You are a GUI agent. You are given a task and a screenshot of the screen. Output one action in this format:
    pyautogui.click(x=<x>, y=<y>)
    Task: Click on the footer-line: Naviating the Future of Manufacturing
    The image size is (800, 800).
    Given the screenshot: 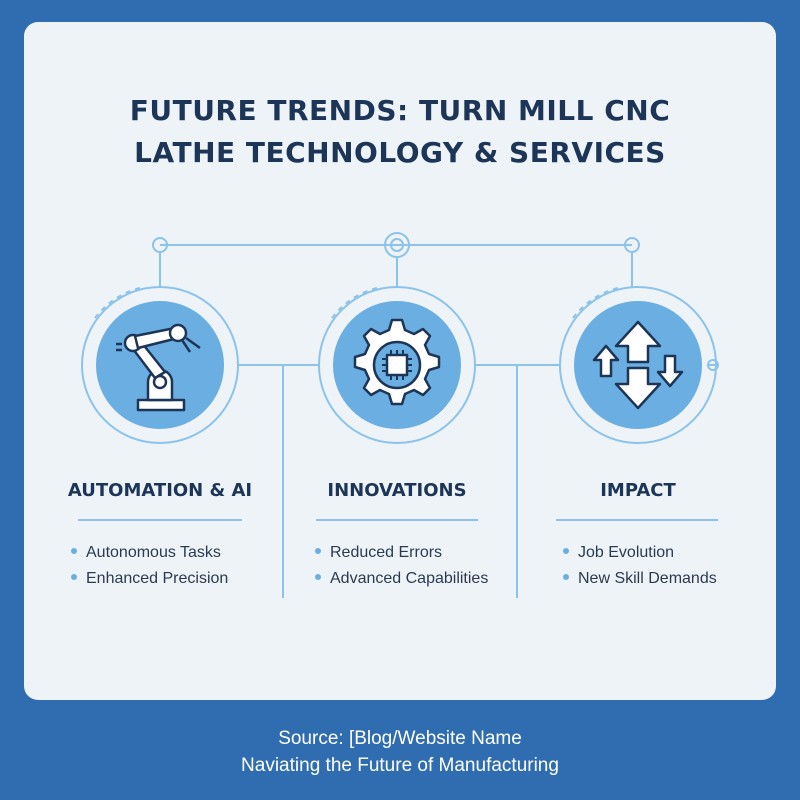 What is the action you would take?
    pyautogui.click(x=400, y=765)
    